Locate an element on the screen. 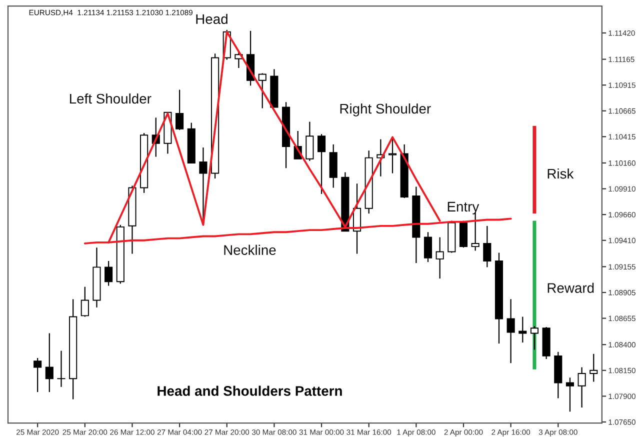 The height and width of the screenshot is (437, 640). annotation: Reward is located at coordinates (571, 287).